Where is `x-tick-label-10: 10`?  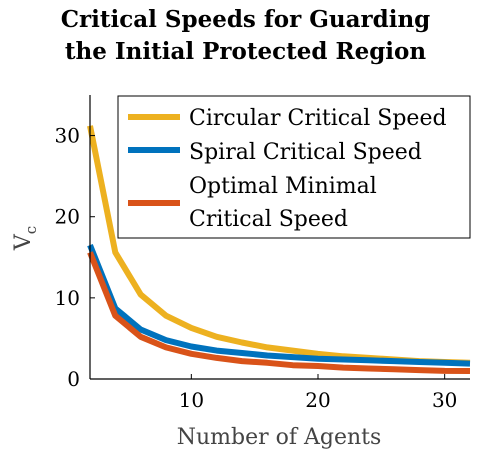
x-tick-label-10: 10 is located at coordinates (191, 400).